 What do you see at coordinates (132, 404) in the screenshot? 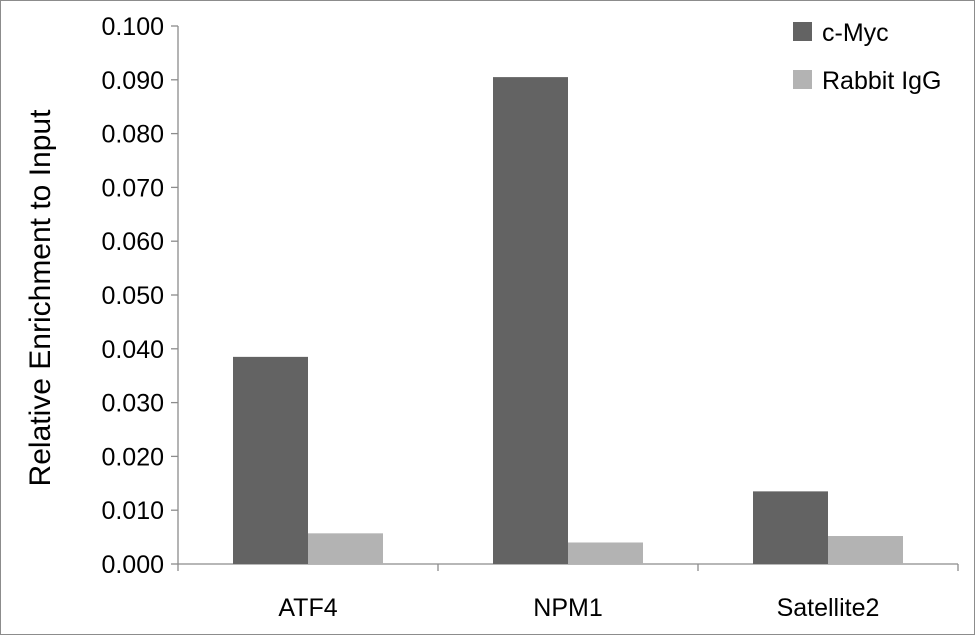
I see `y-tick-label: 0.030` at bounding box center [132, 404].